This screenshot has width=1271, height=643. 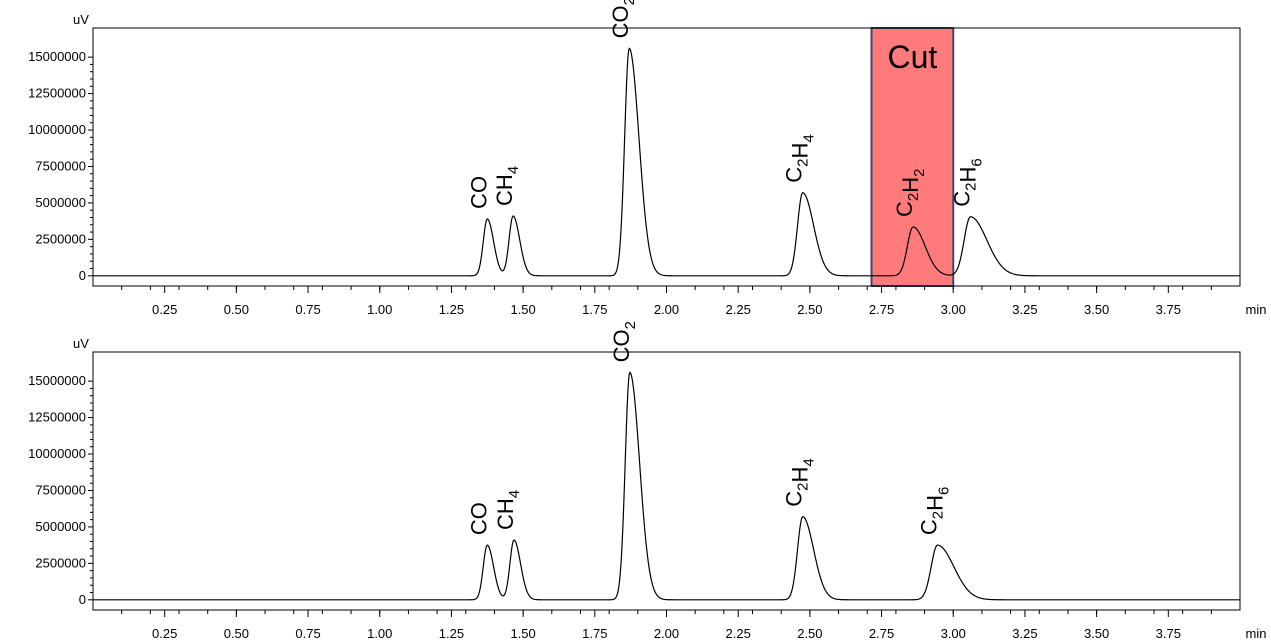 I want to click on peak-label-C2H2: C2H2, so click(x=910, y=192).